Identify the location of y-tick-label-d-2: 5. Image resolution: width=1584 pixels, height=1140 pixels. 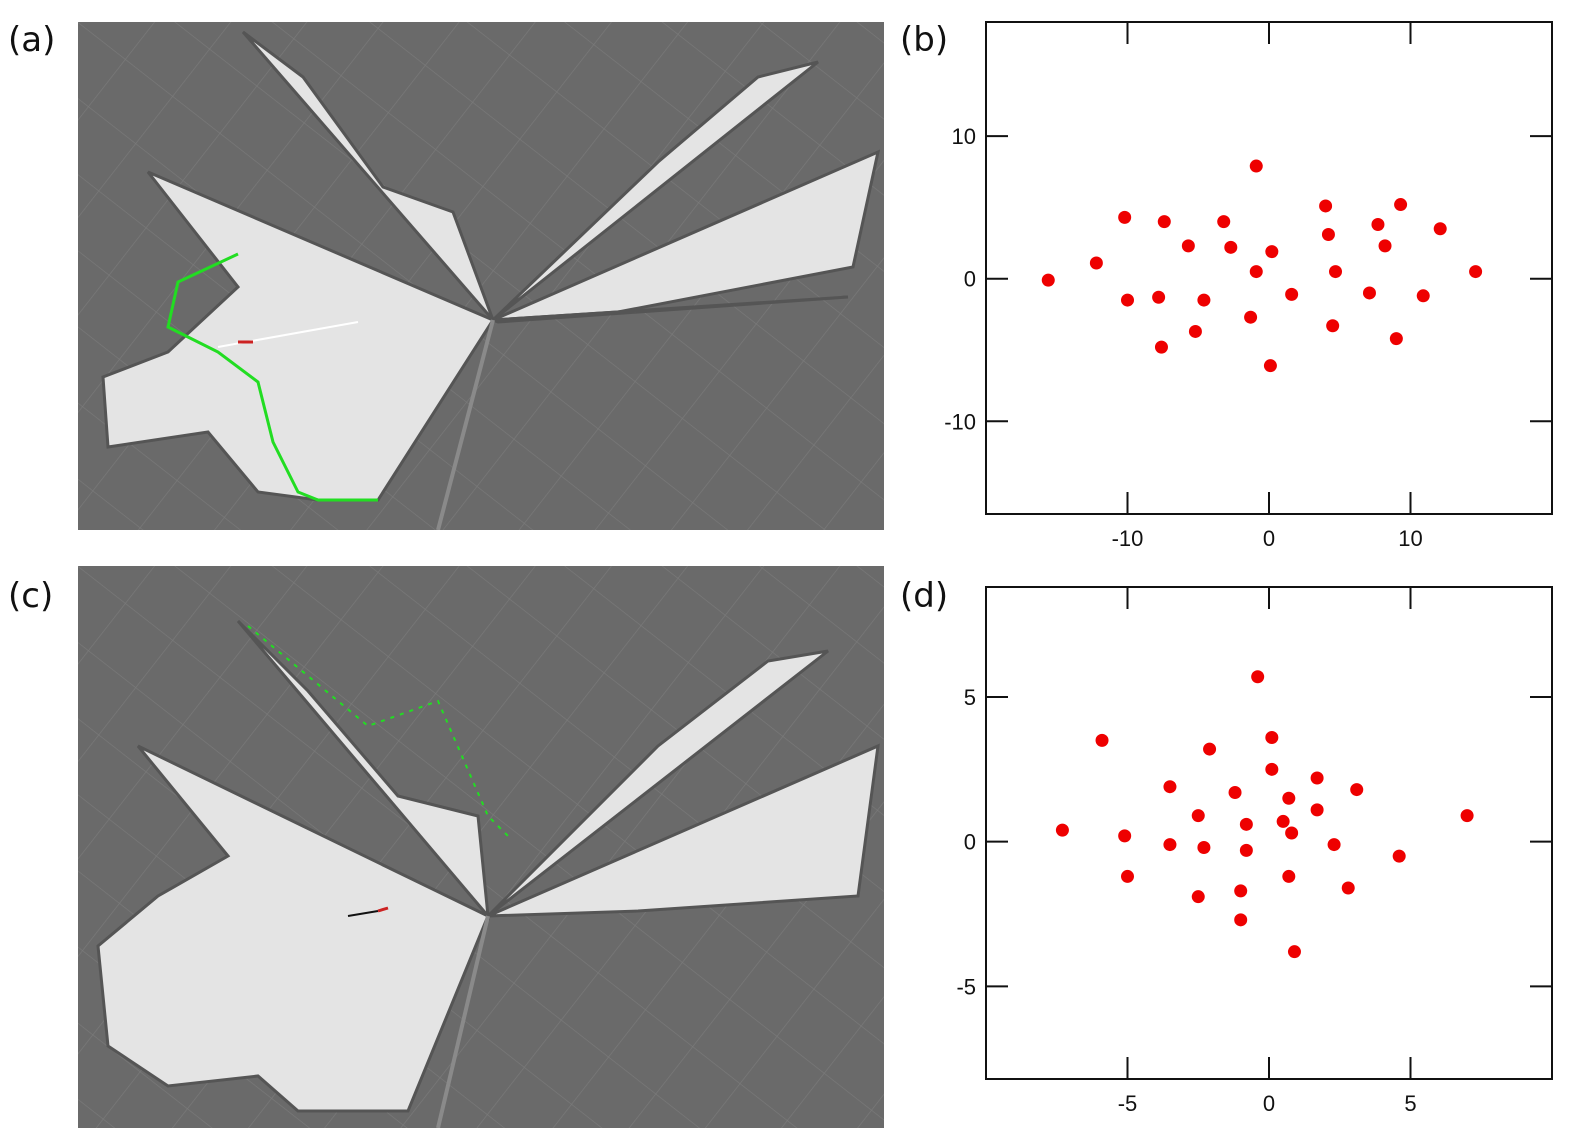
(970, 697).